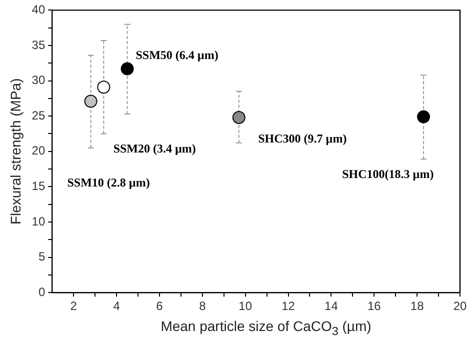 This screenshot has height=345, width=472. What do you see at coordinates (15, 151) in the screenshot?
I see `y-axis-title: Flexural strength (MPa)` at bounding box center [15, 151].